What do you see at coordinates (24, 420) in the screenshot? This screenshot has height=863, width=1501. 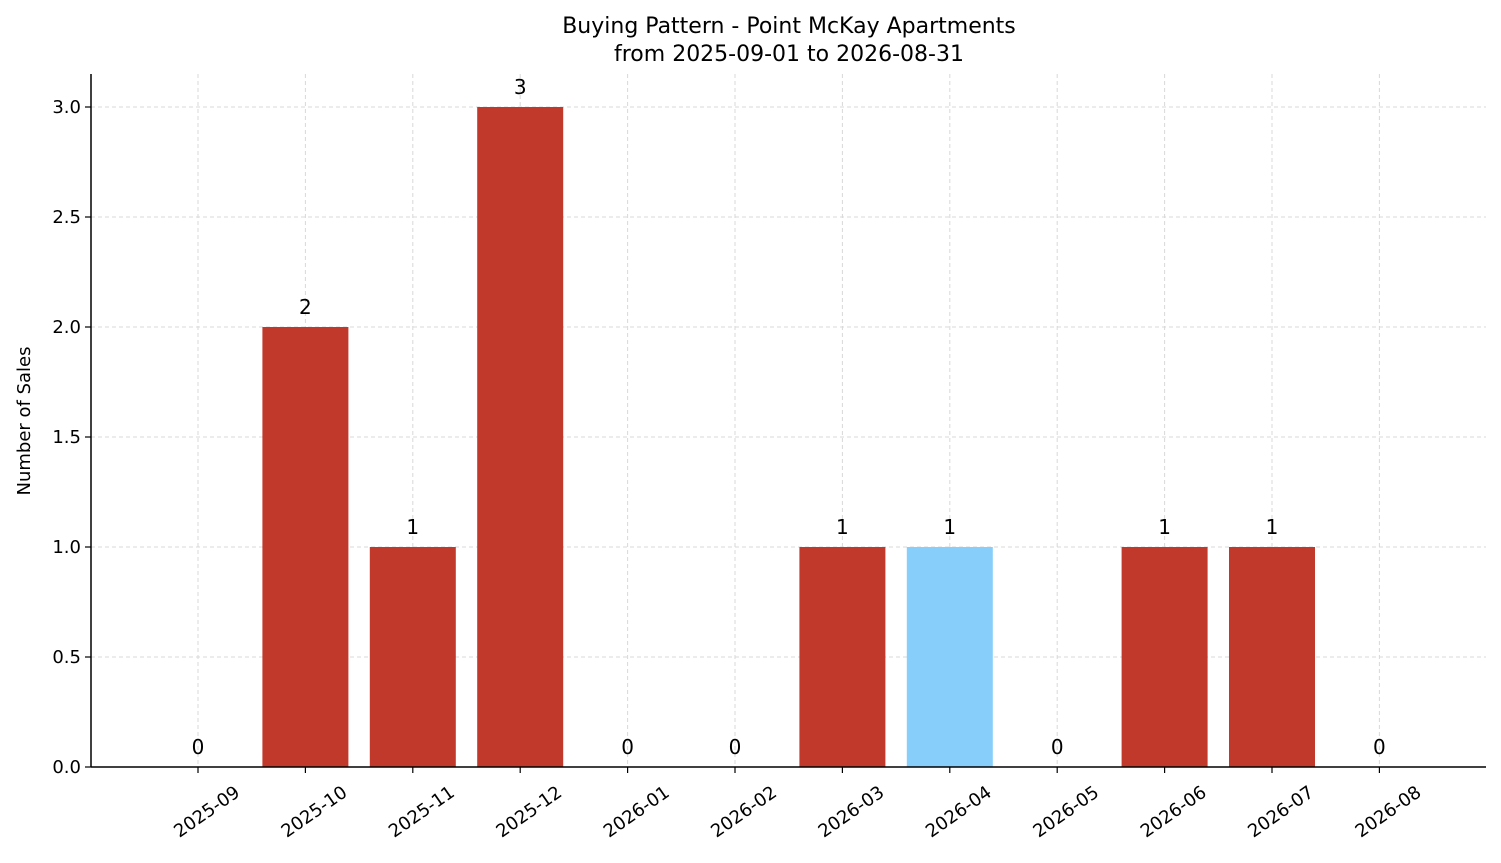 I see `y-axis-label: Number of Sales` at bounding box center [24, 420].